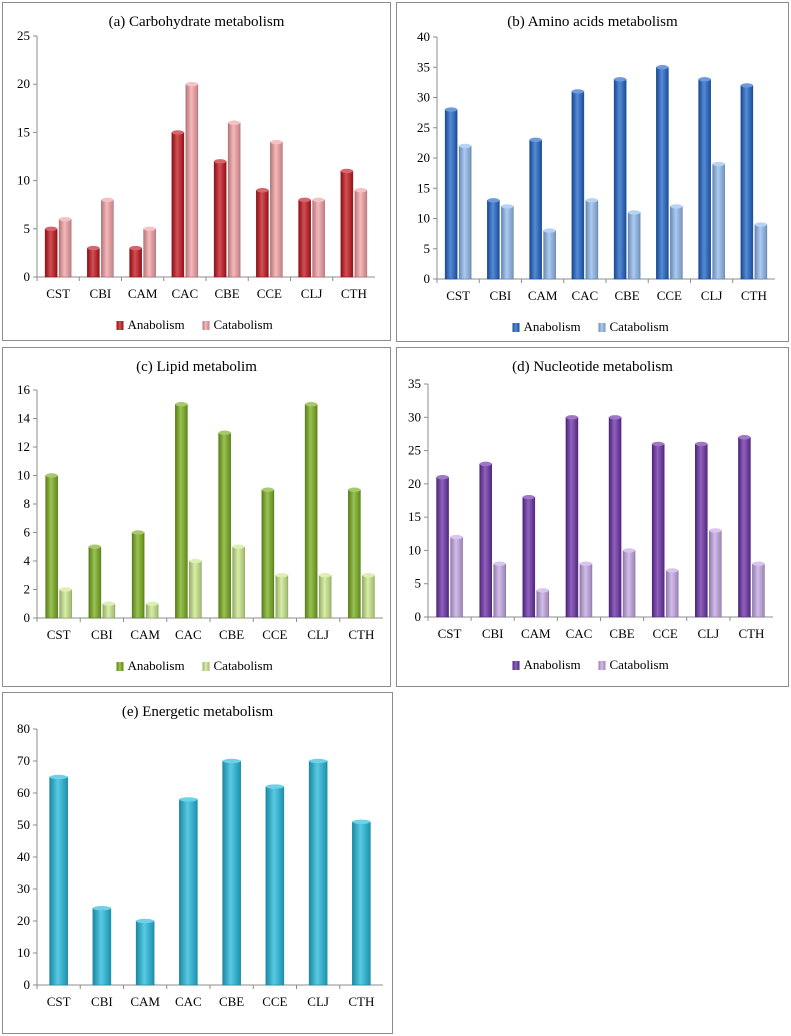  I want to click on y-tick-label: 5, so click(418, 583).